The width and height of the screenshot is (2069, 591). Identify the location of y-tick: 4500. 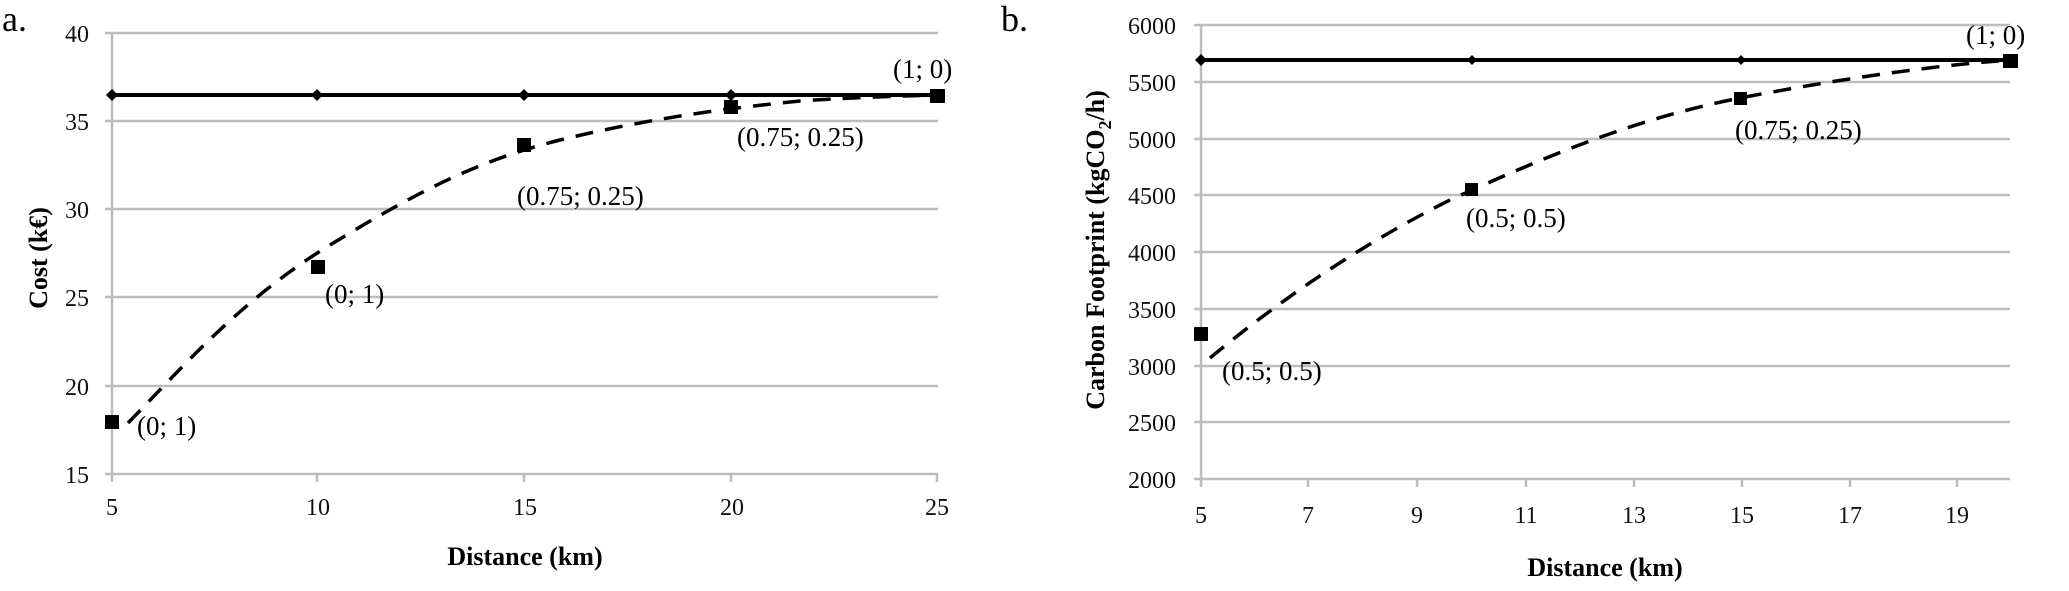
(1152, 197).